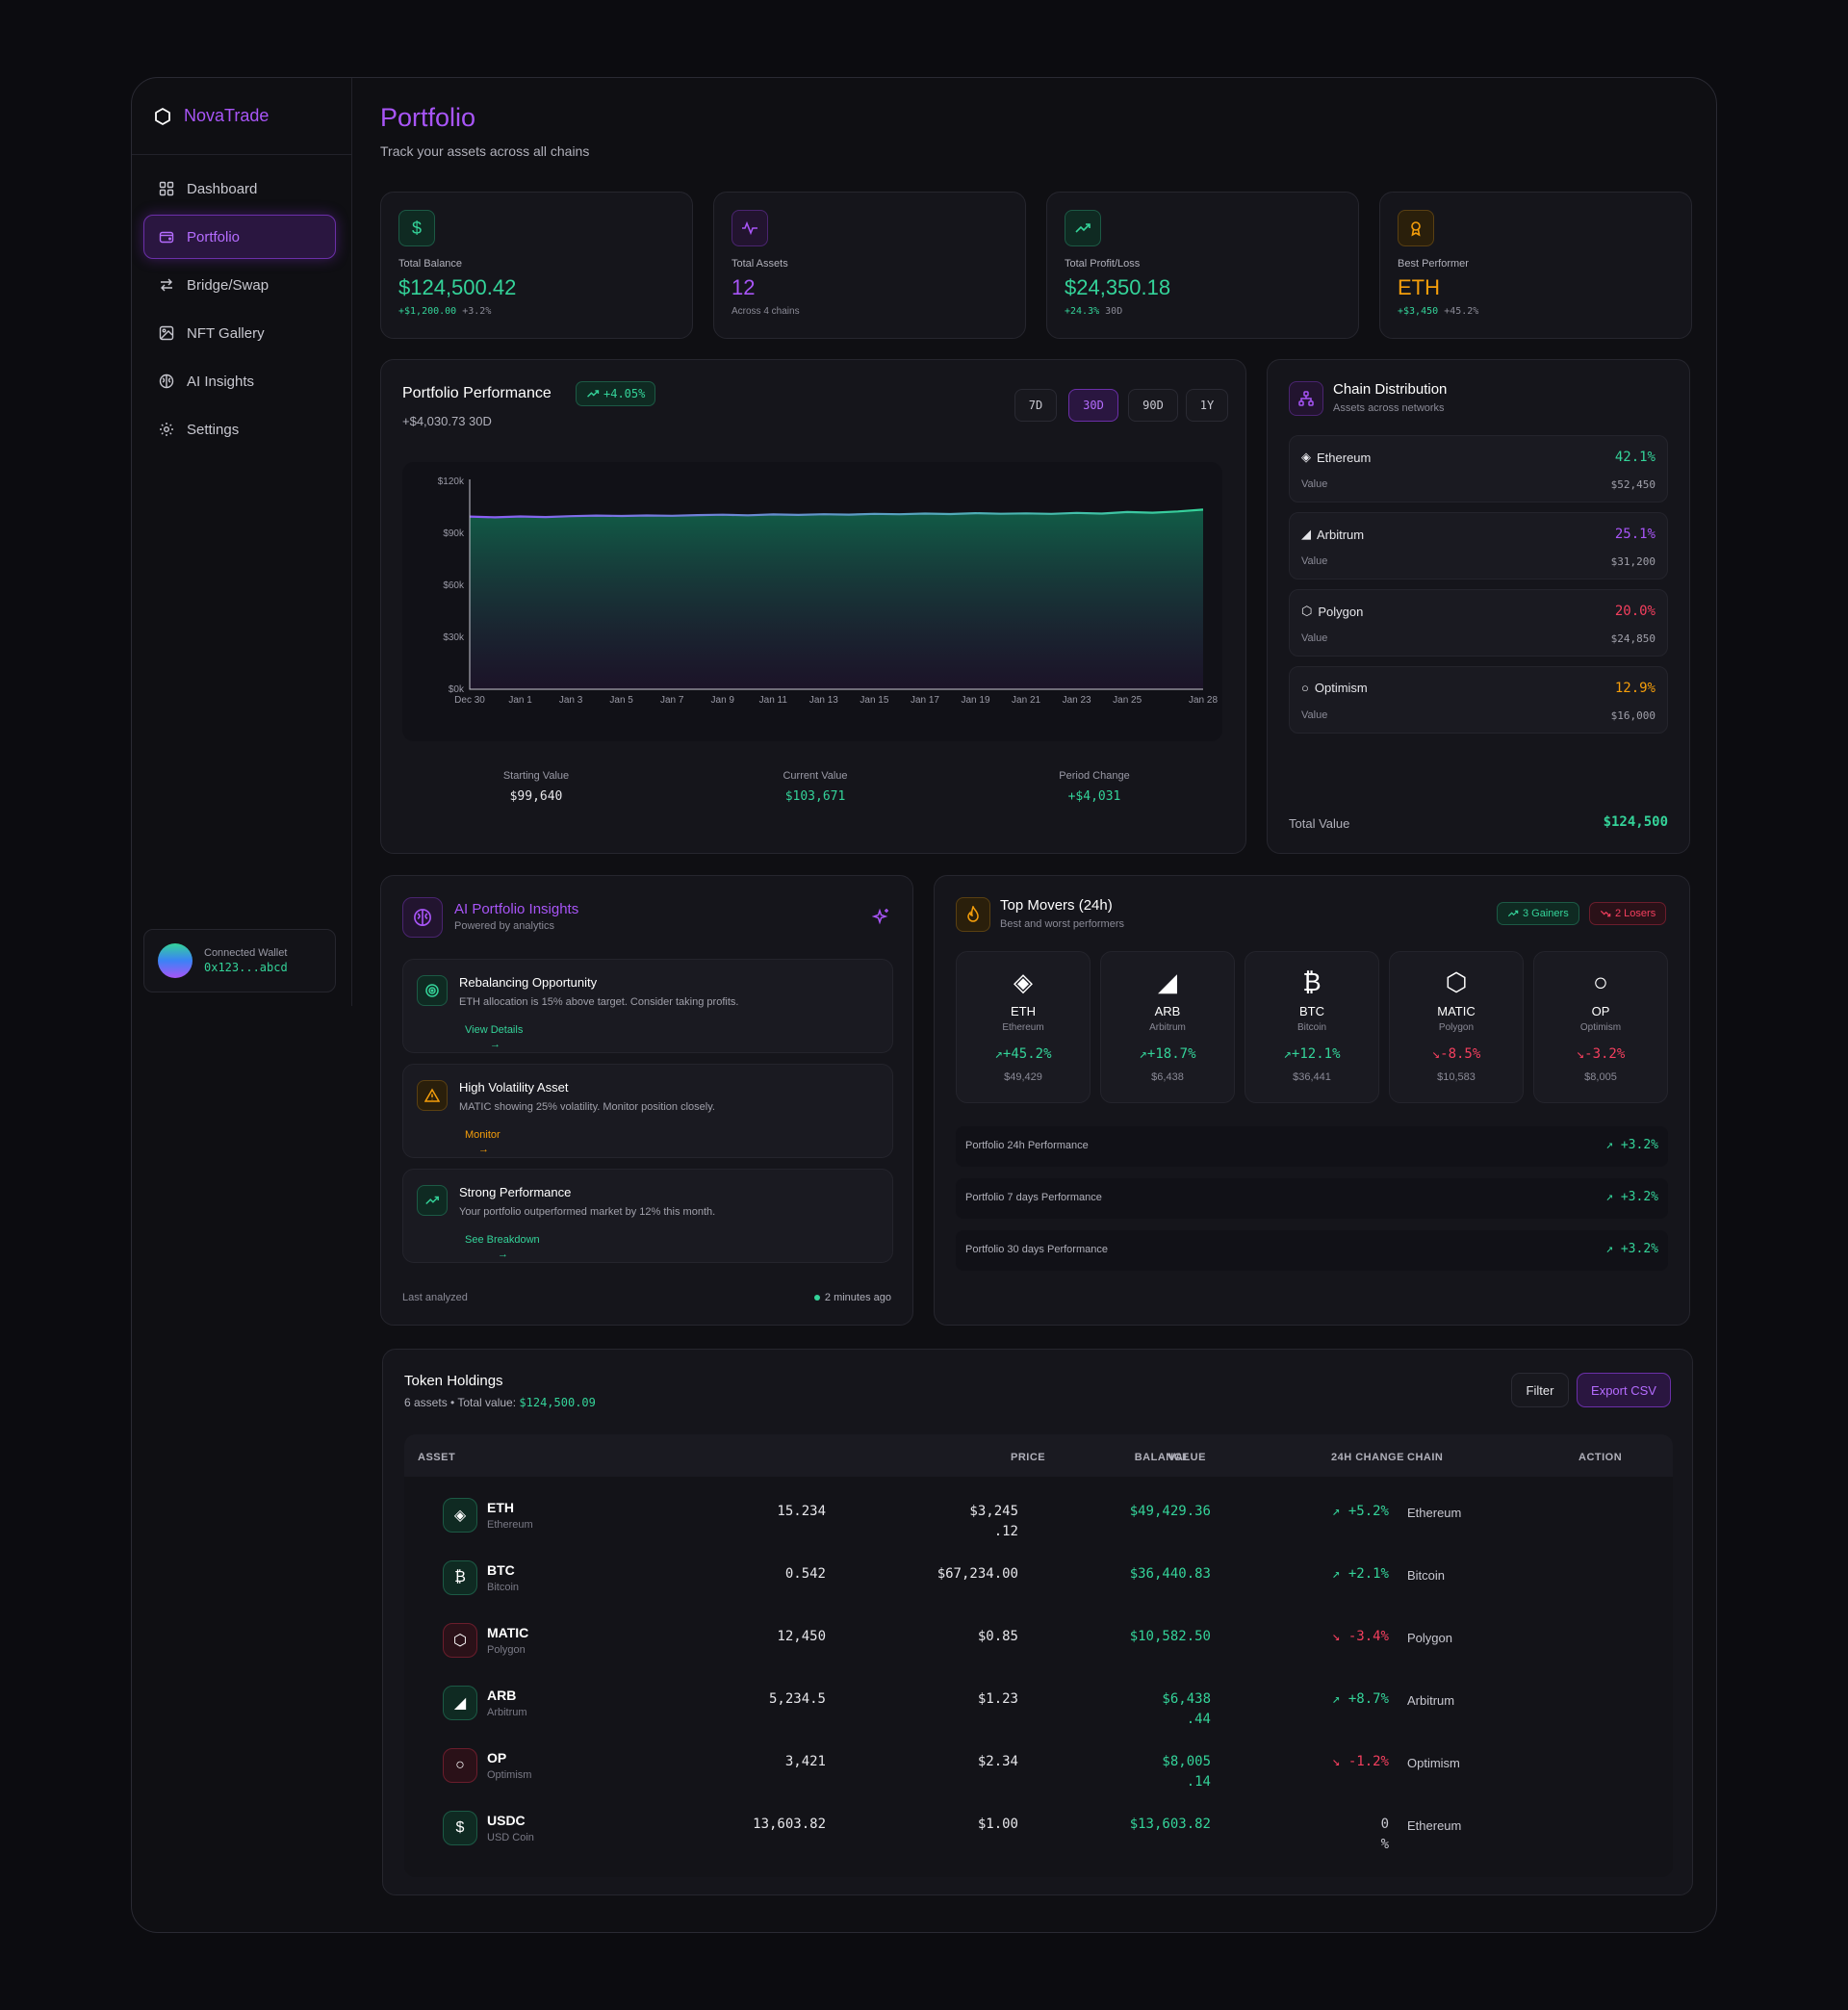 This screenshot has width=1848, height=2010. Describe the element at coordinates (162, 116) in the screenshot. I see `hexagon-logo-icon` at that location.